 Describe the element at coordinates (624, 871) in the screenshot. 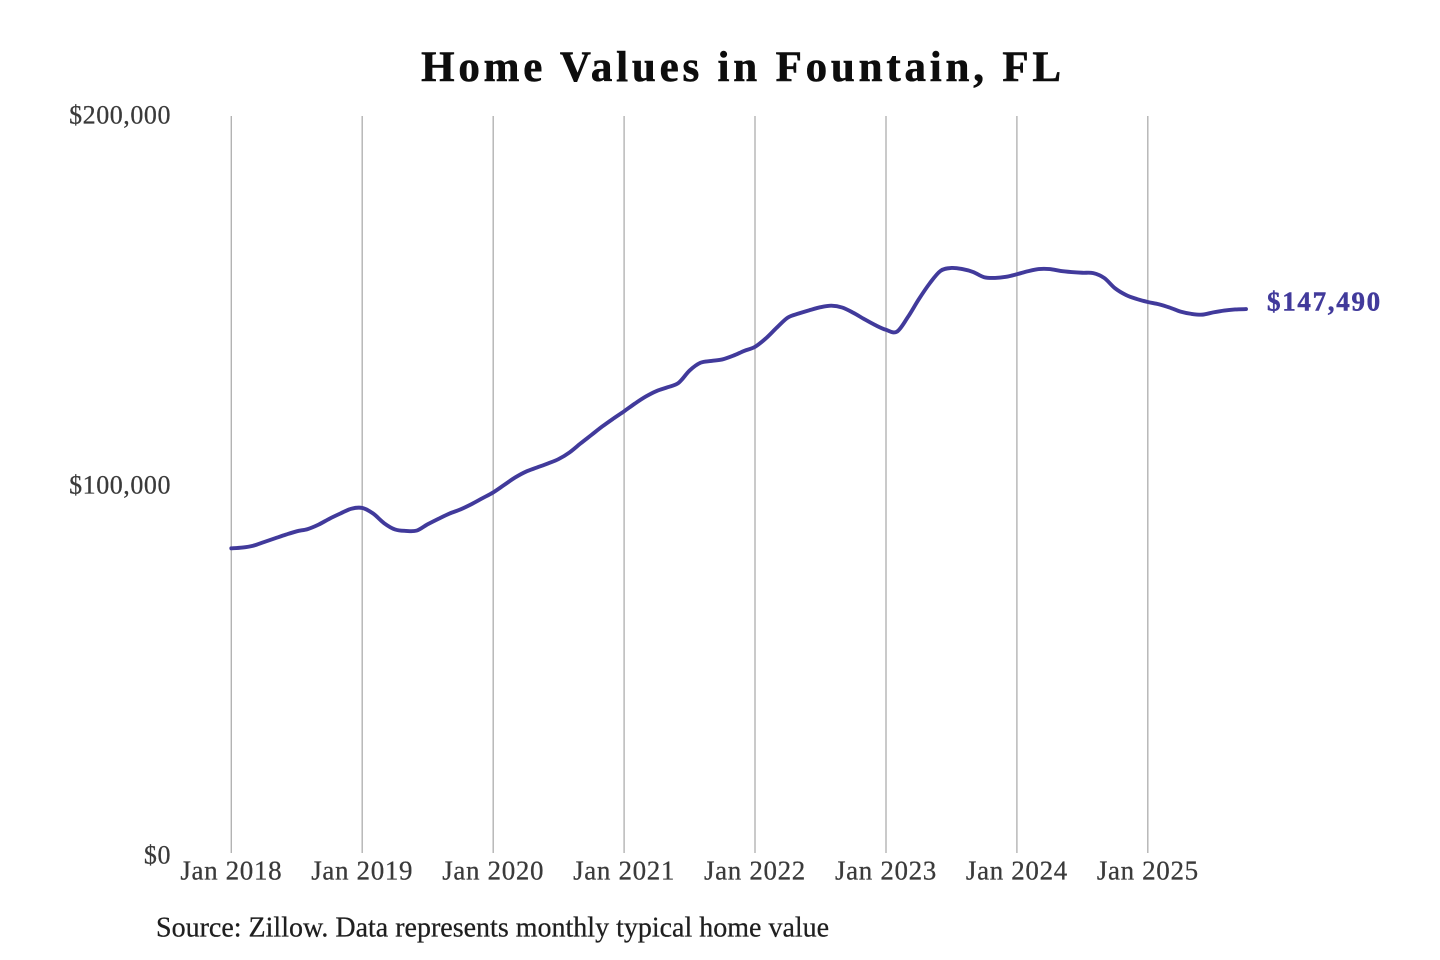

I see `svg-text: Jan 2021` at that location.